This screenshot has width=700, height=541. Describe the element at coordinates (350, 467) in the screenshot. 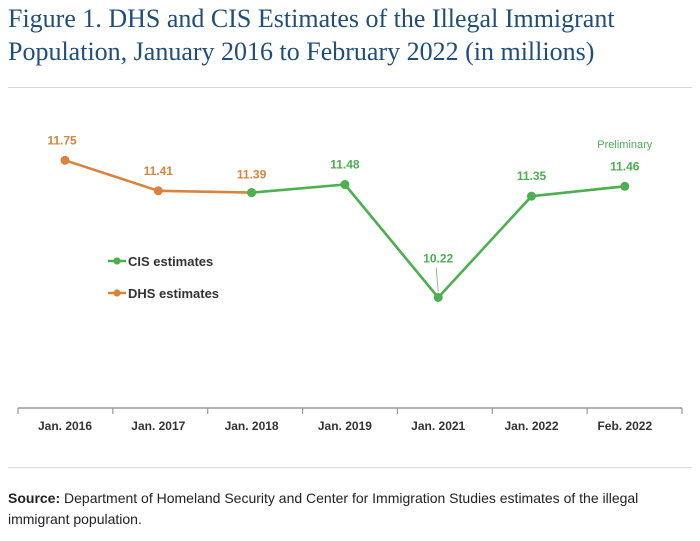

I see `source-divider` at that location.